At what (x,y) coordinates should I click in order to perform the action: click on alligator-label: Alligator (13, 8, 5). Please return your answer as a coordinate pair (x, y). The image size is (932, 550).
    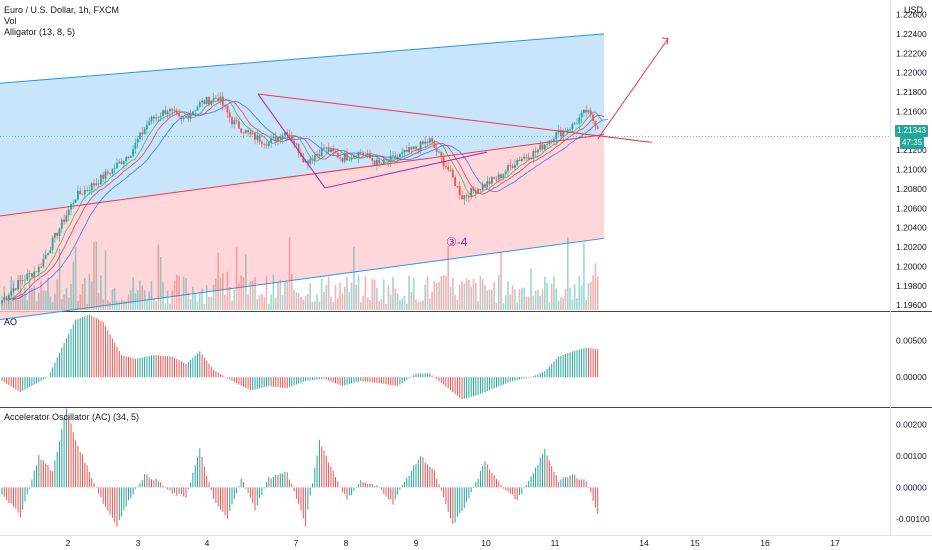
    Looking at the image, I should click on (40, 32).